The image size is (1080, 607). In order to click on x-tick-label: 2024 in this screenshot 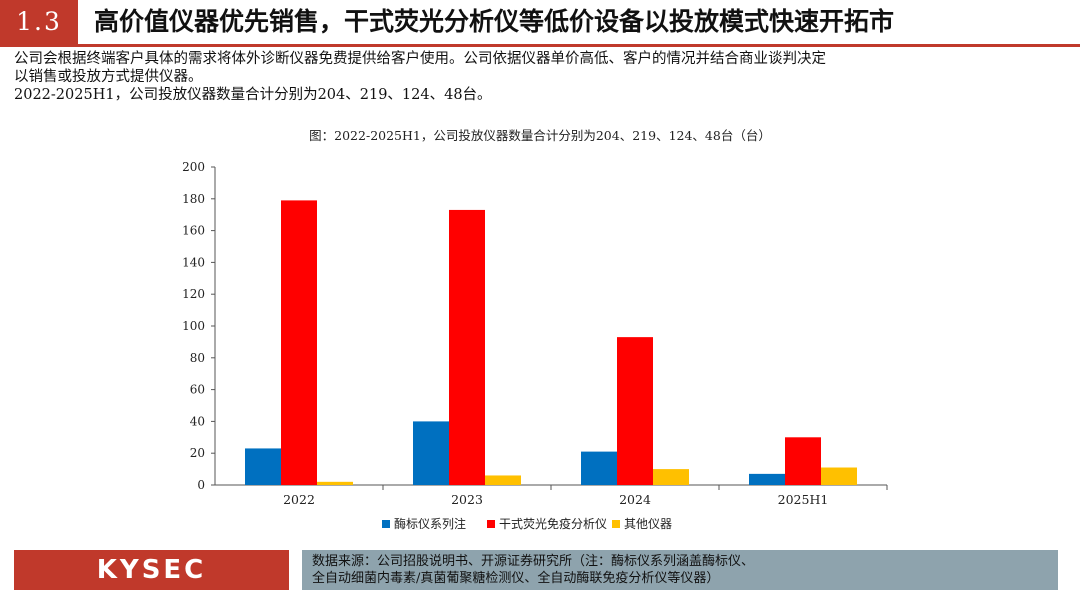, I will do `click(635, 499)`.